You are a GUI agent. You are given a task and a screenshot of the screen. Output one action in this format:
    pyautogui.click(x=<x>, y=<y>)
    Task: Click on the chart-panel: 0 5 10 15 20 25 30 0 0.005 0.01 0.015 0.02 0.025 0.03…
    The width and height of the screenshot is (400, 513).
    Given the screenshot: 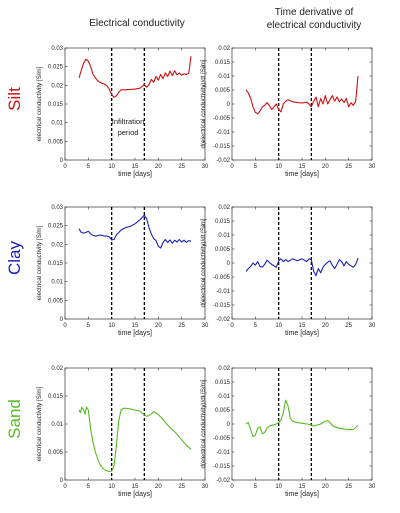 What is the action you would take?
    pyautogui.click(x=122, y=271)
    